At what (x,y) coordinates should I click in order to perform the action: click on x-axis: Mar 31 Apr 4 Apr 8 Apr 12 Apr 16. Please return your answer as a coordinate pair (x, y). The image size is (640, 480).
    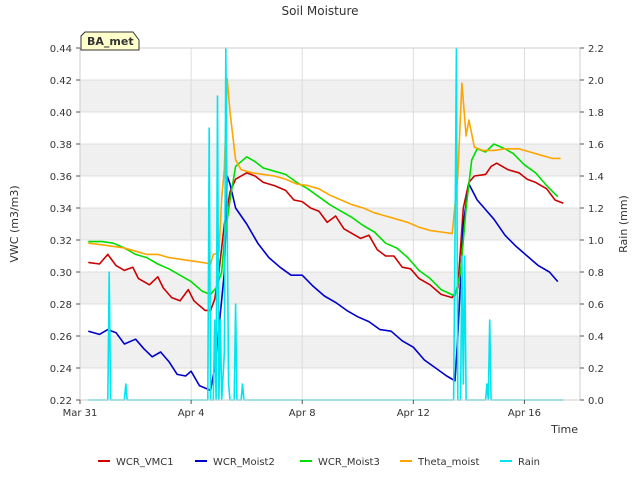
    Looking at the image, I should click on (302, 409).